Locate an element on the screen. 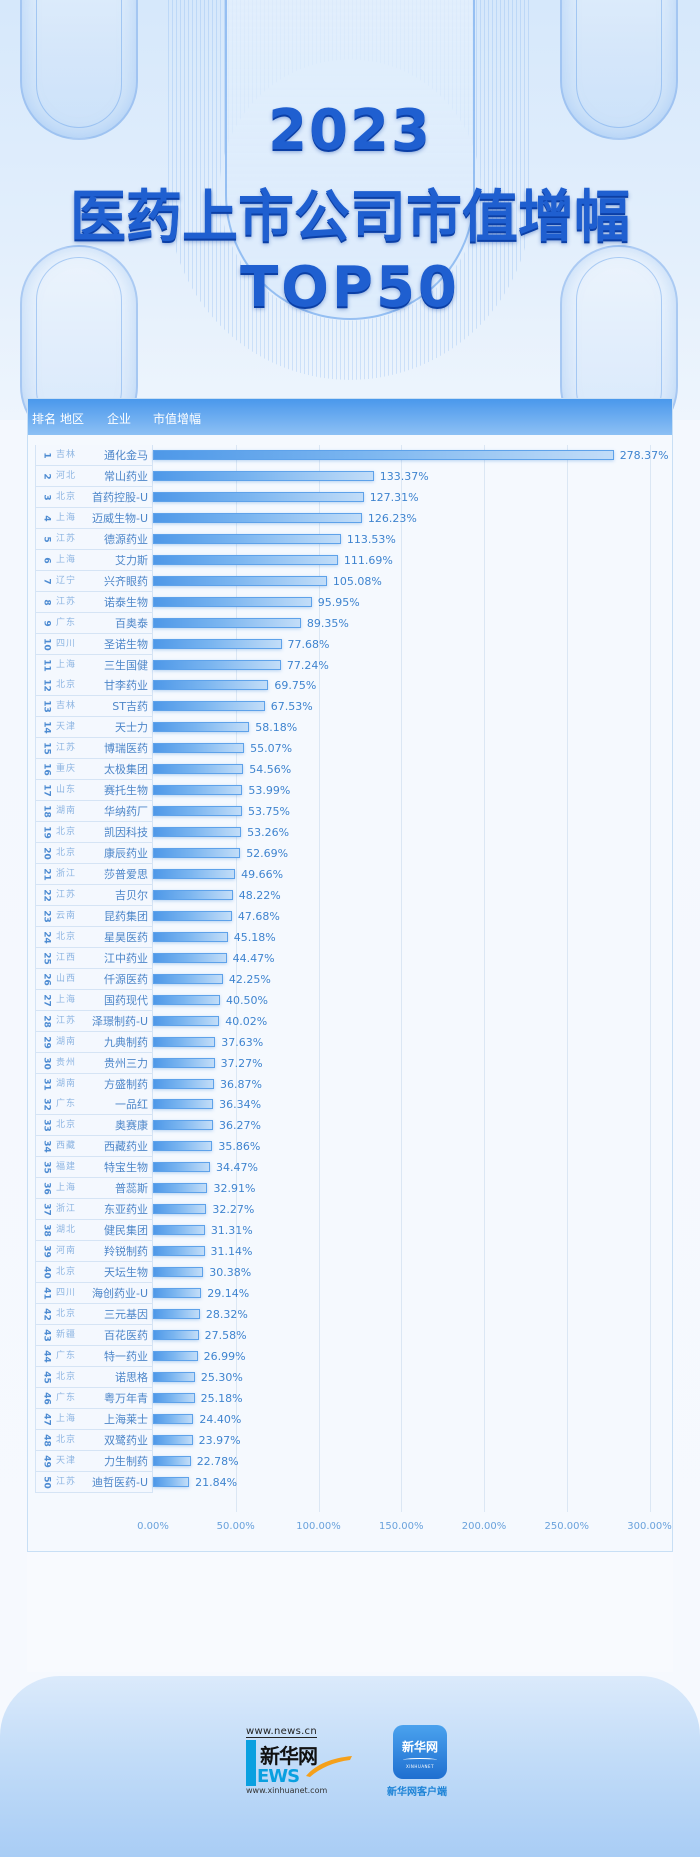 The height and width of the screenshot is (1857, 700). rank-number: 30 is located at coordinates (46, 1063).